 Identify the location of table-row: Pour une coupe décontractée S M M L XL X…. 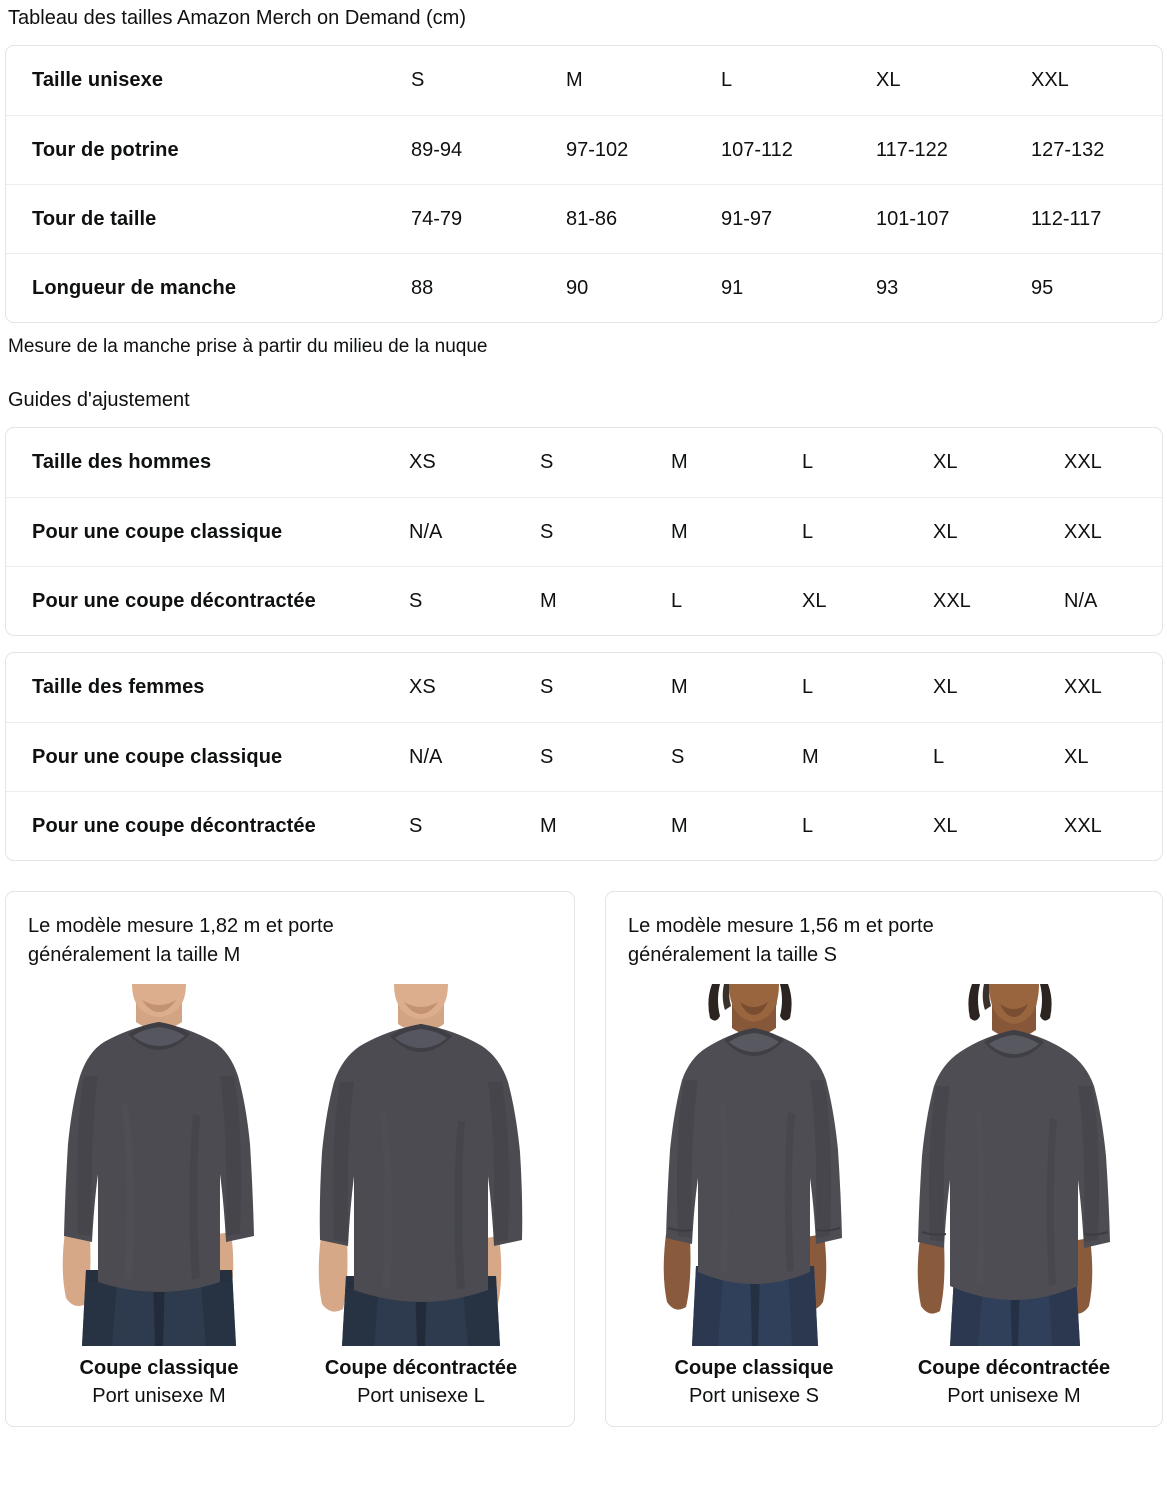
(584, 825).